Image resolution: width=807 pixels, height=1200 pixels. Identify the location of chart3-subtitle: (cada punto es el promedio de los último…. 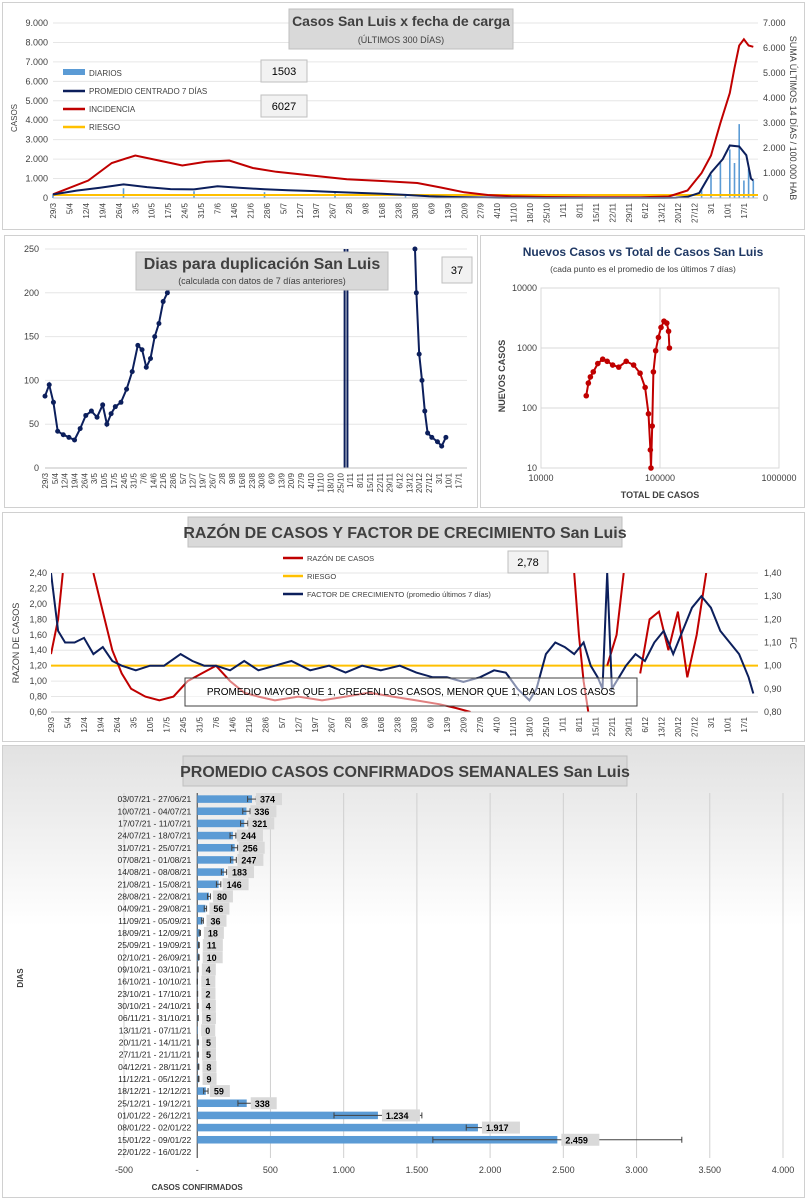
(643, 269).